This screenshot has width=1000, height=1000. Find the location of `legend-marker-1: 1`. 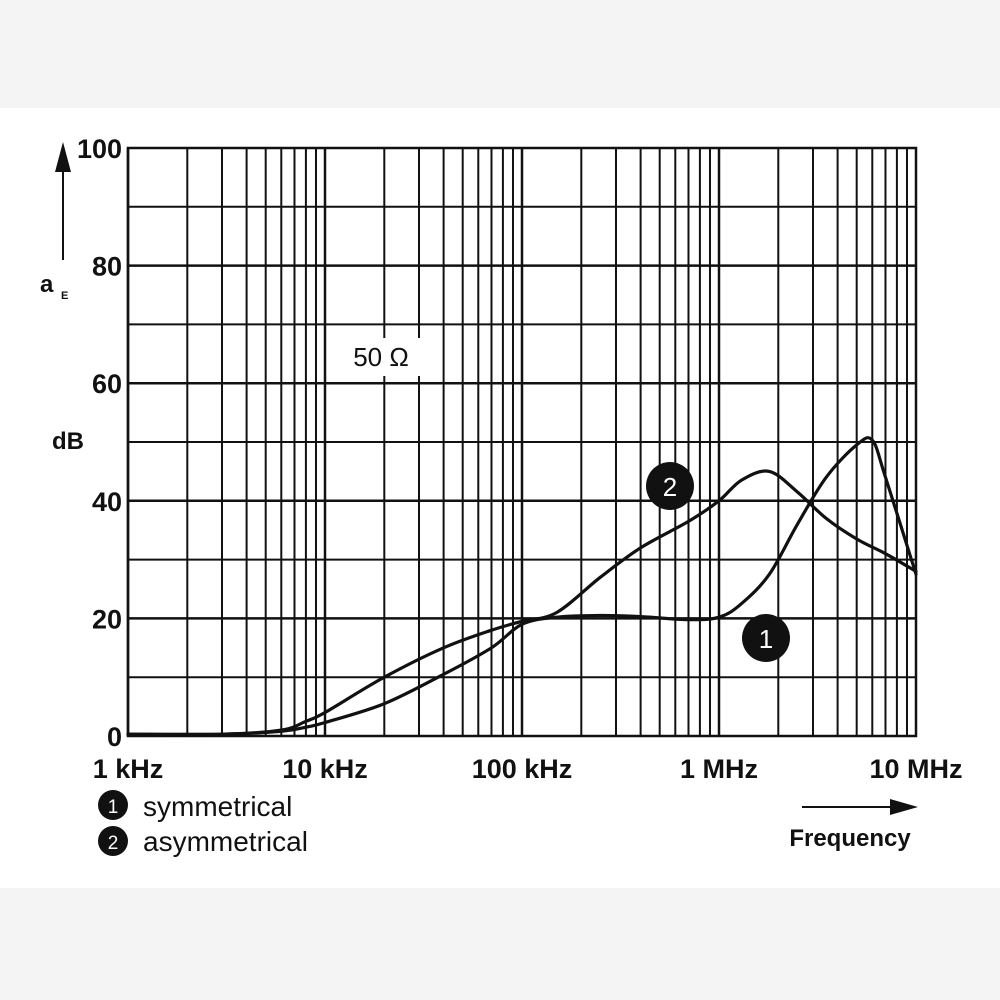

legend-marker-1: 1 is located at coordinates (113, 807).